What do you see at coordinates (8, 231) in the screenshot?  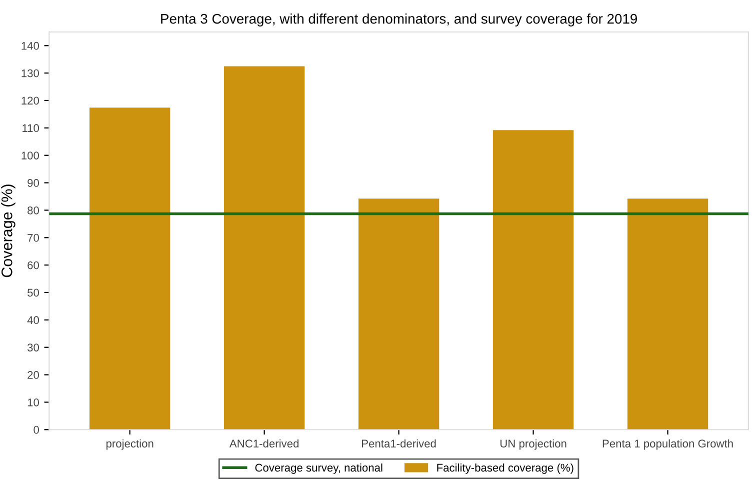 I see `y-axis-title: Coverage (%)` at bounding box center [8, 231].